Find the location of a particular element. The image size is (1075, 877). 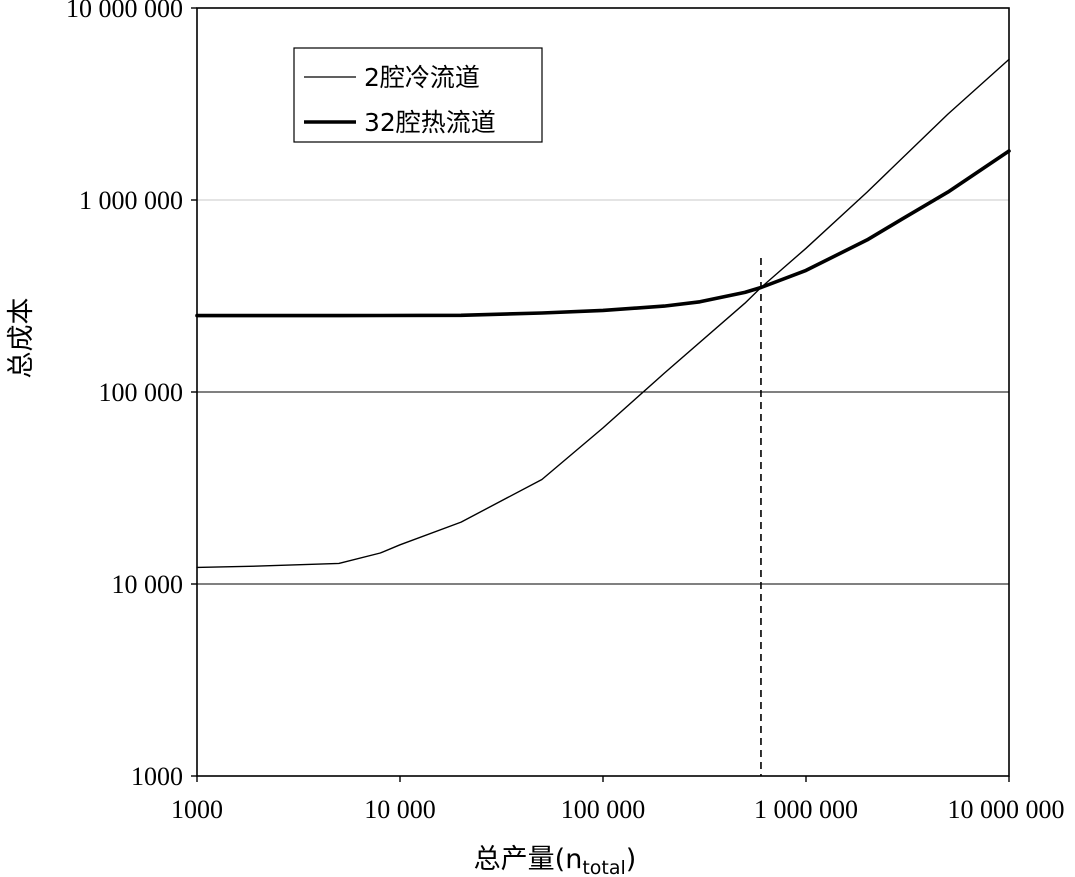

legend: 2腔冷流道 32腔热流道 is located at coordinates (418, 95).